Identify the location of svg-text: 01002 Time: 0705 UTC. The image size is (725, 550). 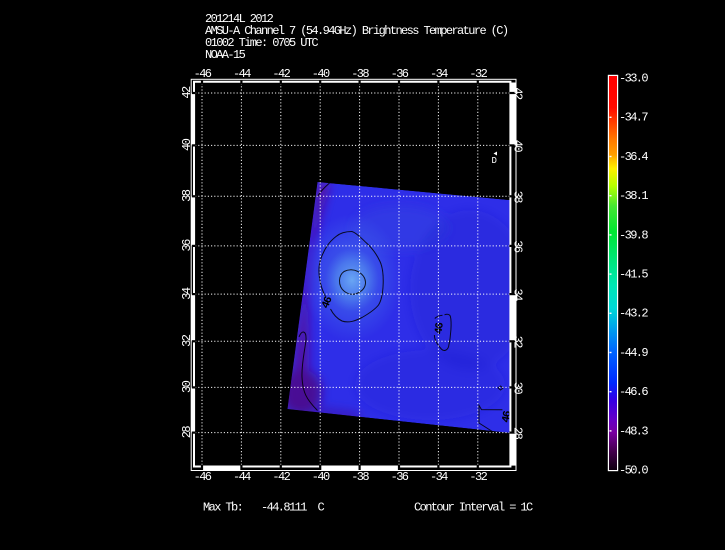
(261, 43).